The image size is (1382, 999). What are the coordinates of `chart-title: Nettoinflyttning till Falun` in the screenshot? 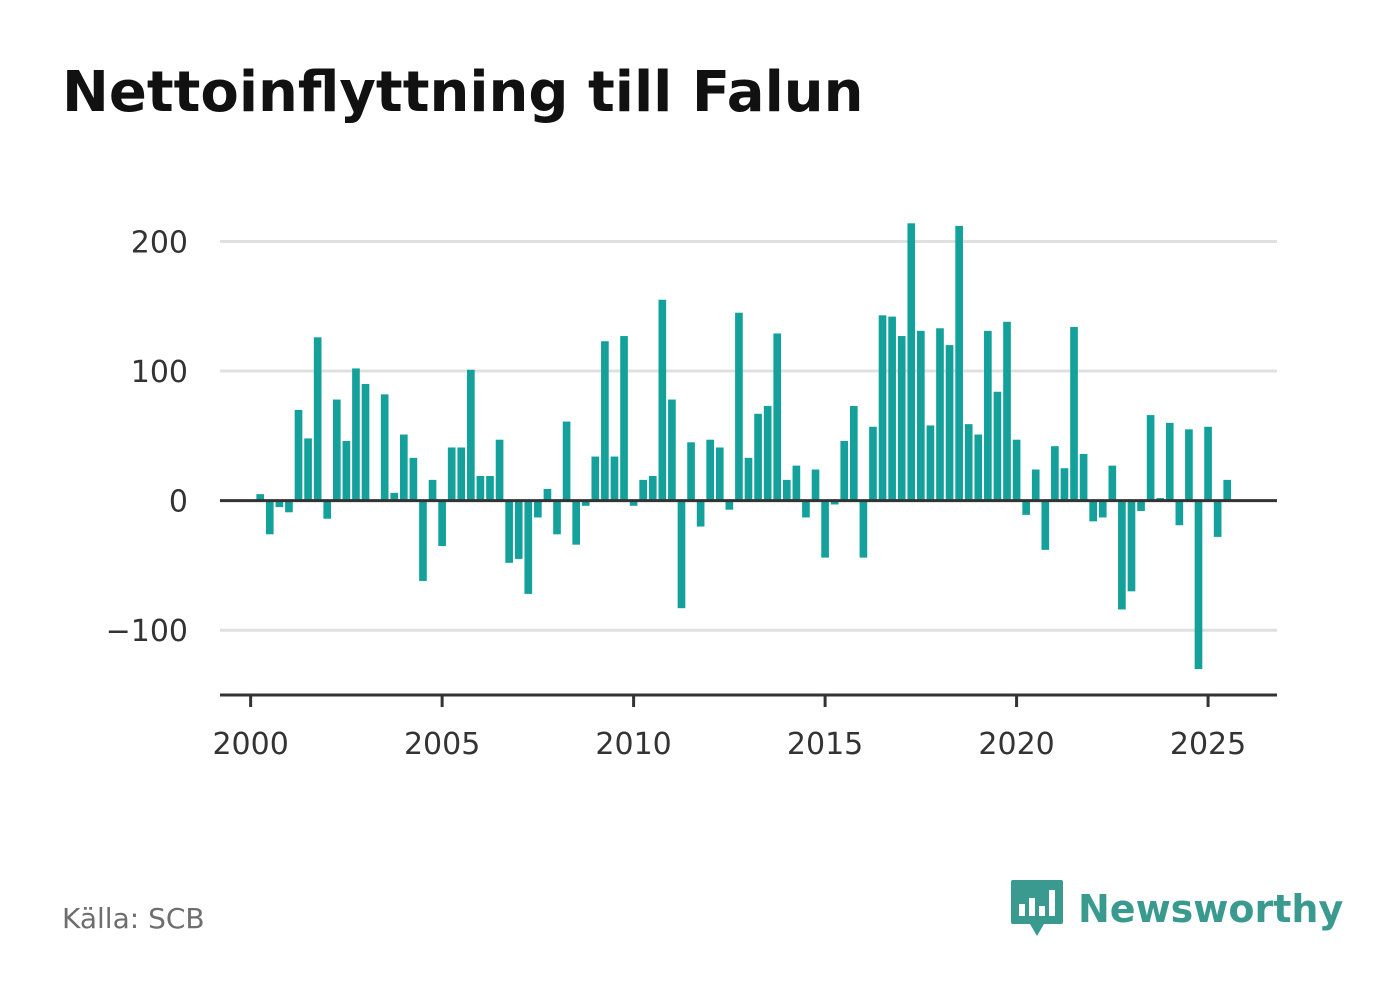 It's located at (463, 92).